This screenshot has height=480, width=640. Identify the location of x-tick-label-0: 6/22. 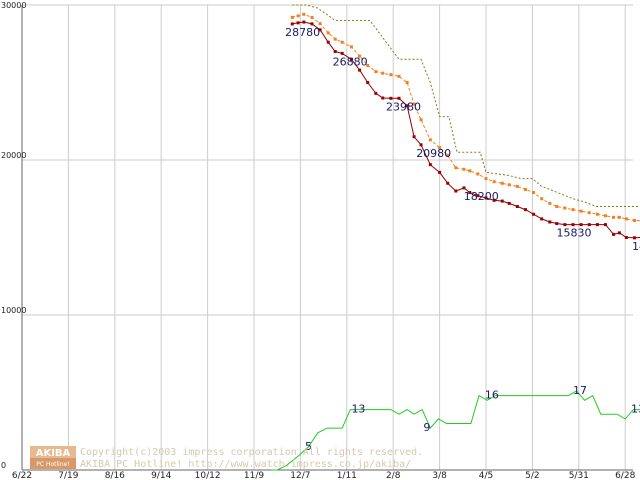
(22, 475).